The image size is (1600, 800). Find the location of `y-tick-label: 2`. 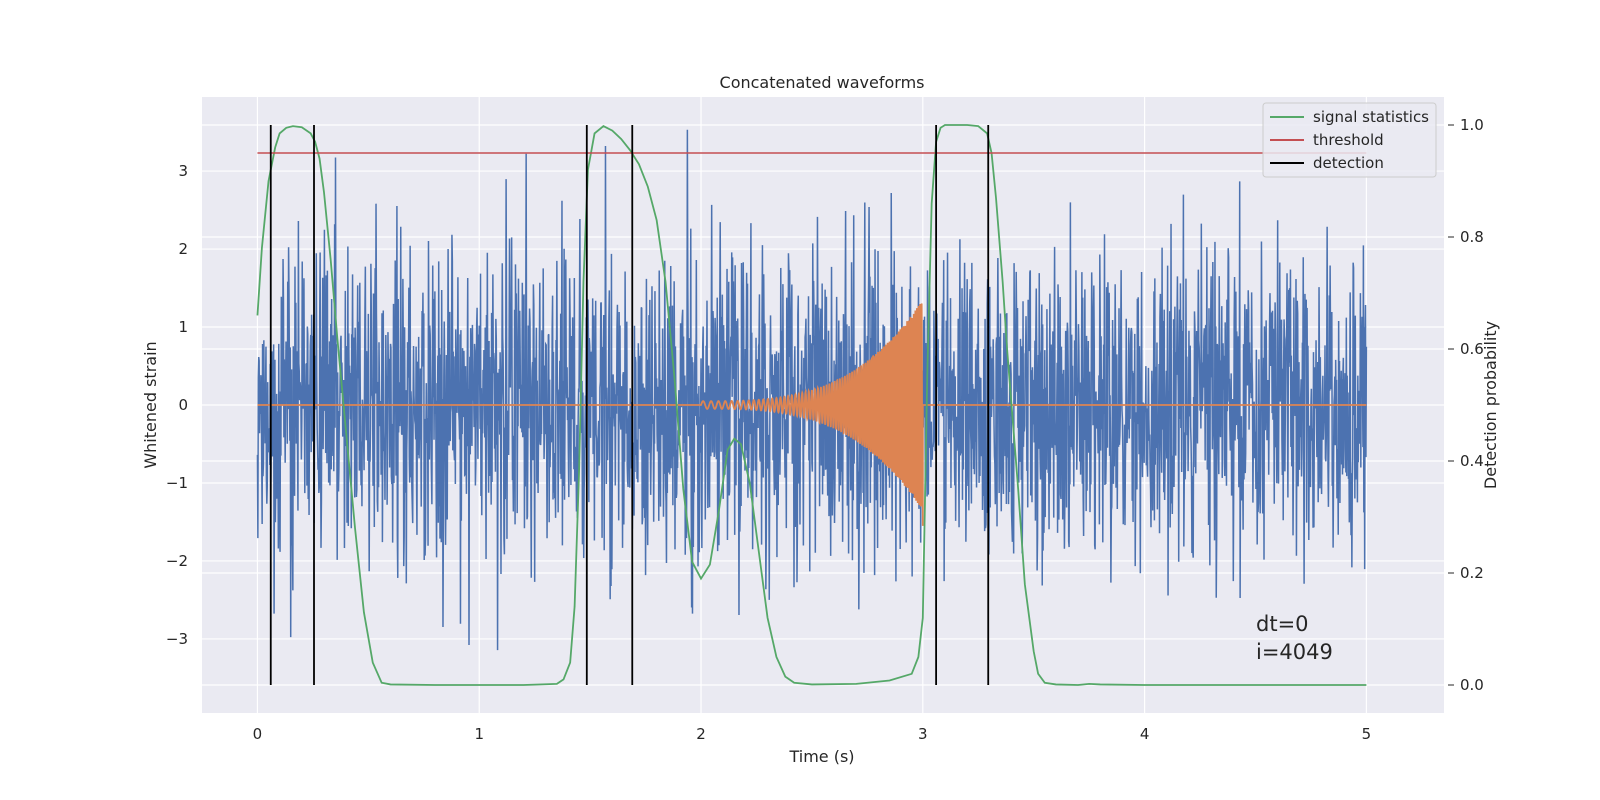

y-tick-label: 2 is located at coordinates (183, 249).